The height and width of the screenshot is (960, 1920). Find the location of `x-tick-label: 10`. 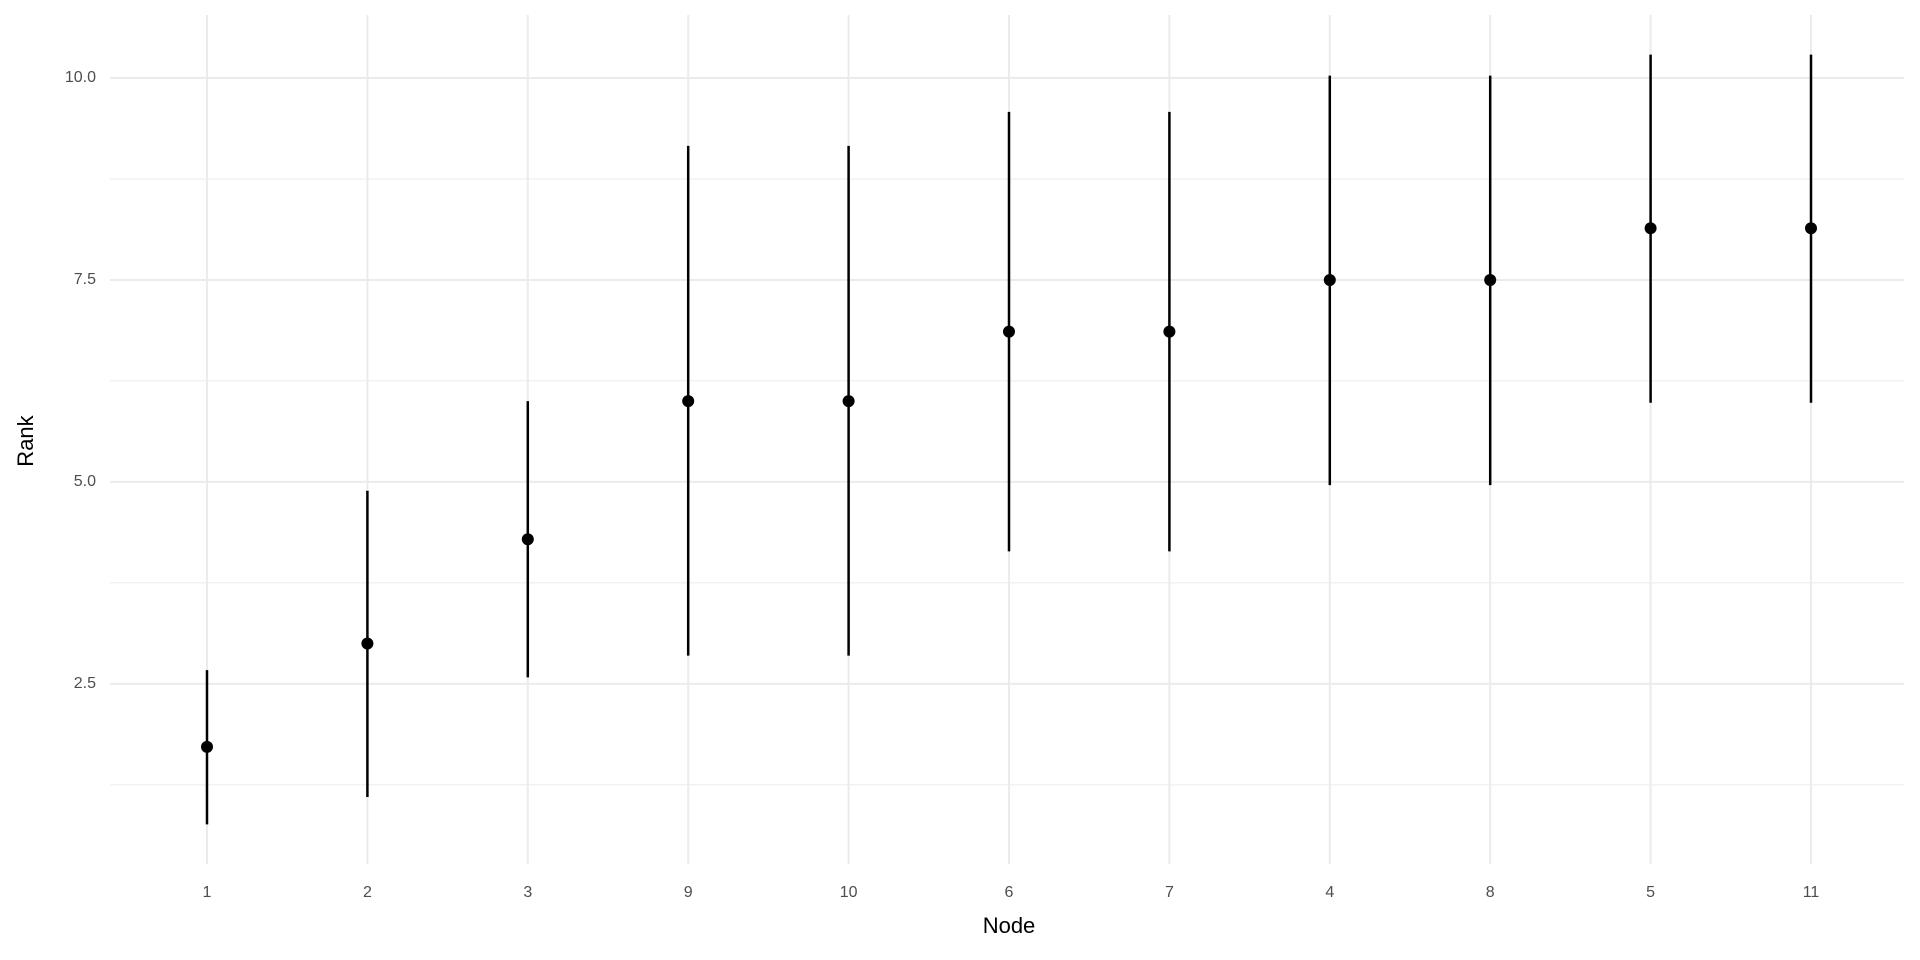

x-tick-label: 10 is located at coordinates (849, 892).